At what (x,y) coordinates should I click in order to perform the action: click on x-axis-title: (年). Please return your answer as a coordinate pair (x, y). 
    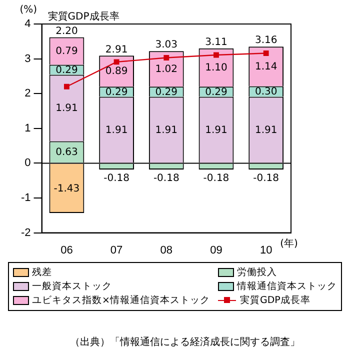
    Looking at the image, I should click on (289, 243).